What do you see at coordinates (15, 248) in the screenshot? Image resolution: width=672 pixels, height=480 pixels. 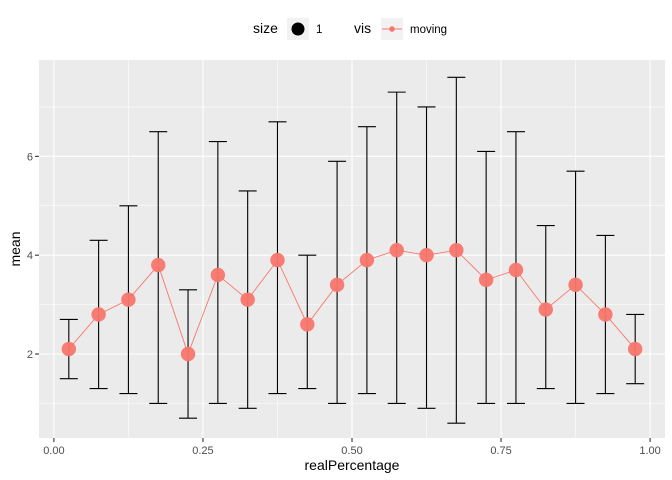 I see `y-axis-title: mean` at bounding box center [15, 248].